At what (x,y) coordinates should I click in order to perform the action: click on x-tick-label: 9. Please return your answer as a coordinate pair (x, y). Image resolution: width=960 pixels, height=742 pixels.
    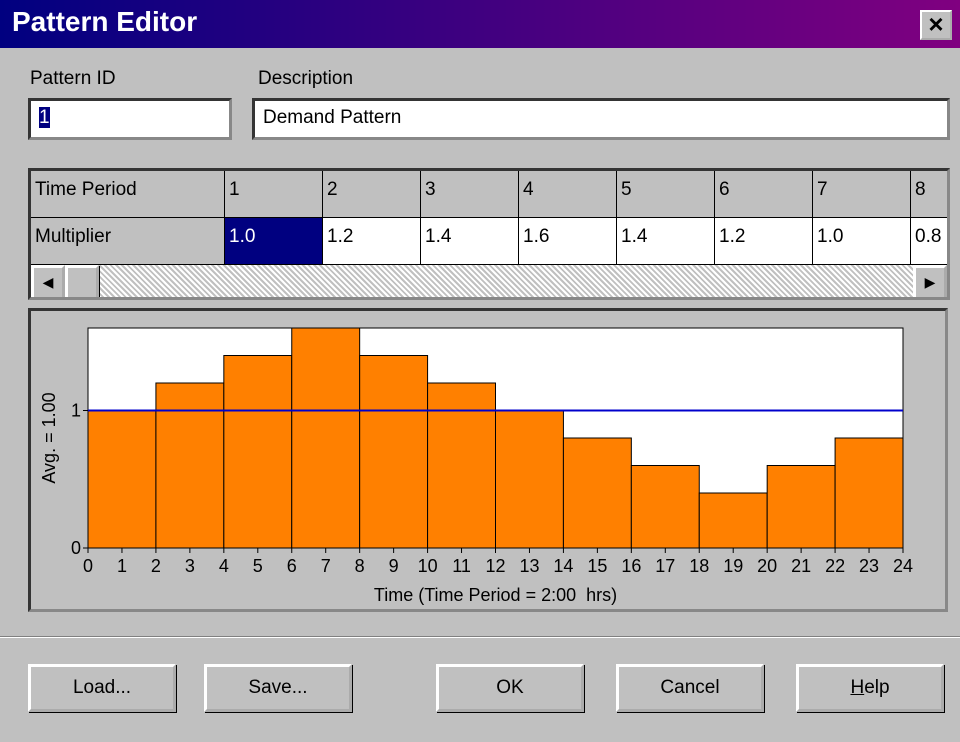
    Looking at the image, I should click on (394, 566).